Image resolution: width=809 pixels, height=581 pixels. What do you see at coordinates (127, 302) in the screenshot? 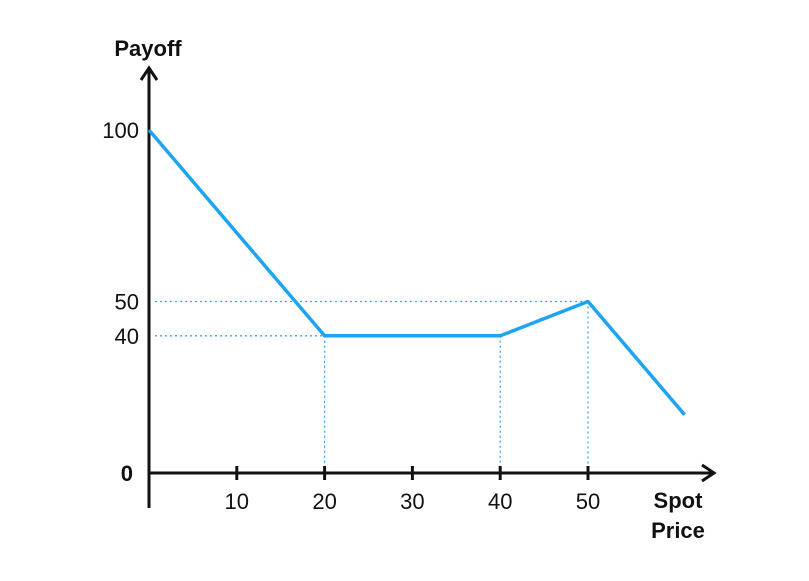
I see `y-tick-label-1: 50` at bounding box center [127, 302].